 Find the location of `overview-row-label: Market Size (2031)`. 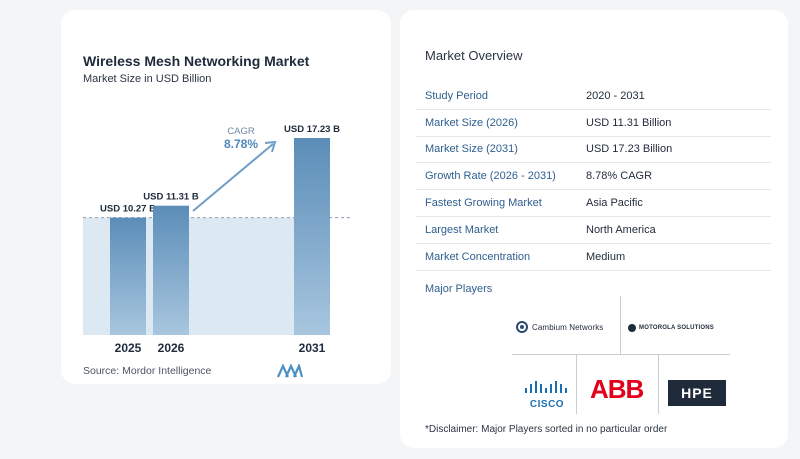

overview-row-label: Market Size (2031) is located at coordinates (471, 149).